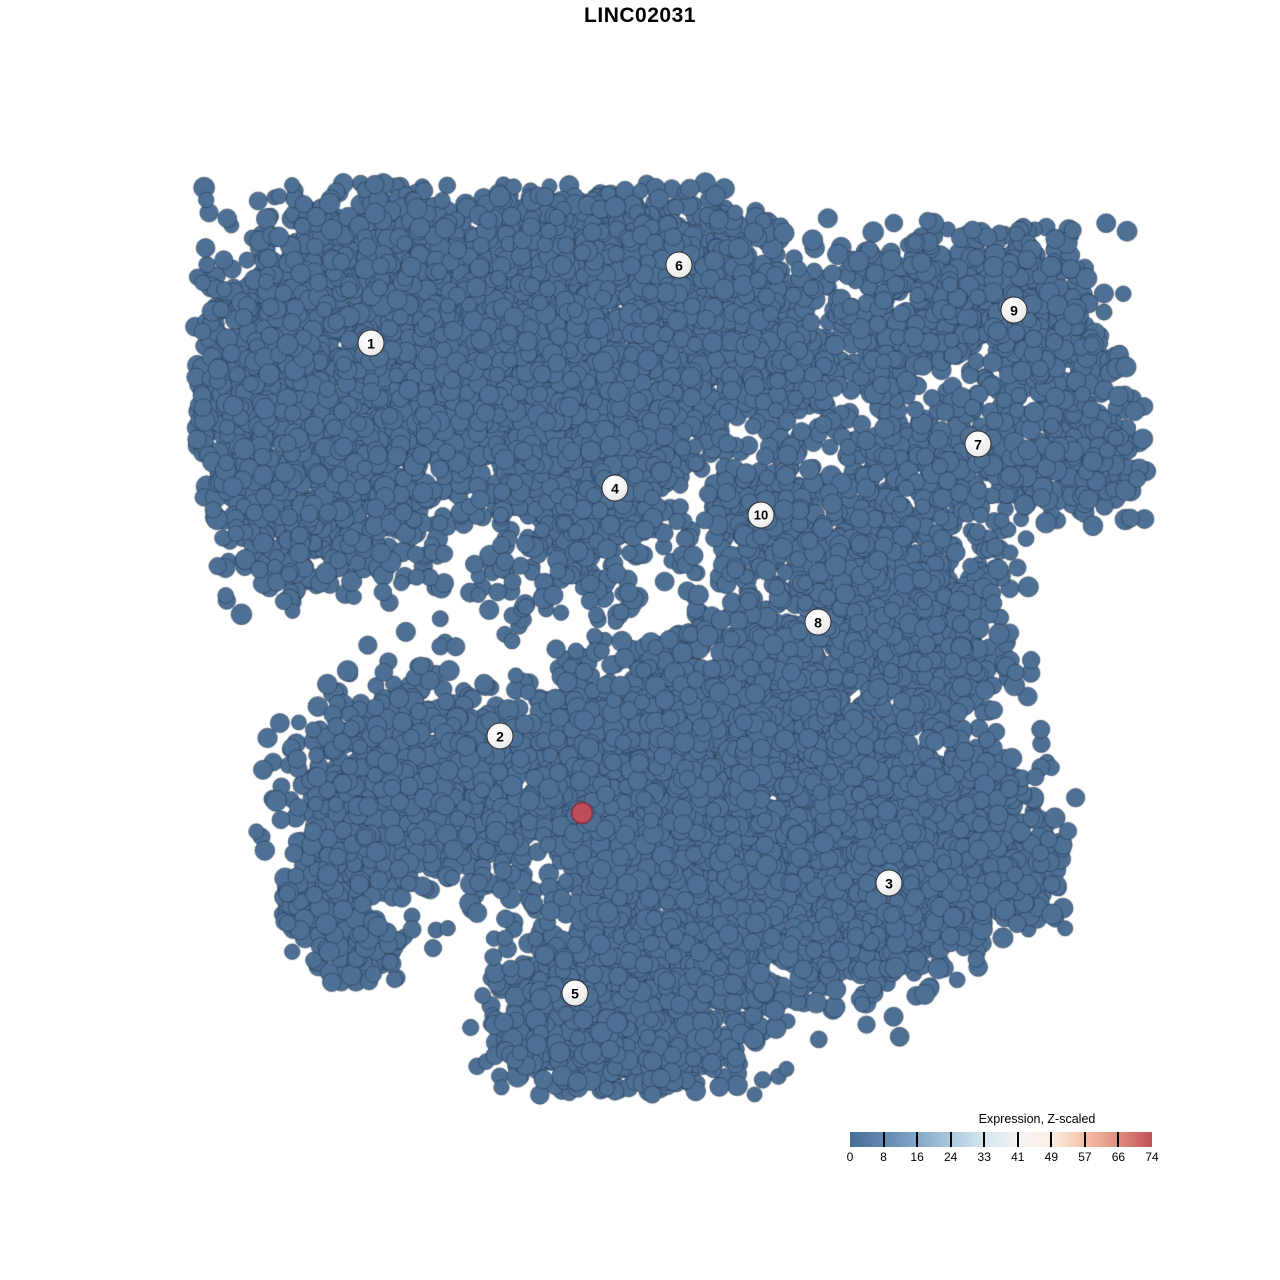 This screenshot has width=1280, height=1280. What do you see at coordinates (500, 736) in the screenshot?
I see `cluster-badge-2: 2` at bounding box center [500, 736].